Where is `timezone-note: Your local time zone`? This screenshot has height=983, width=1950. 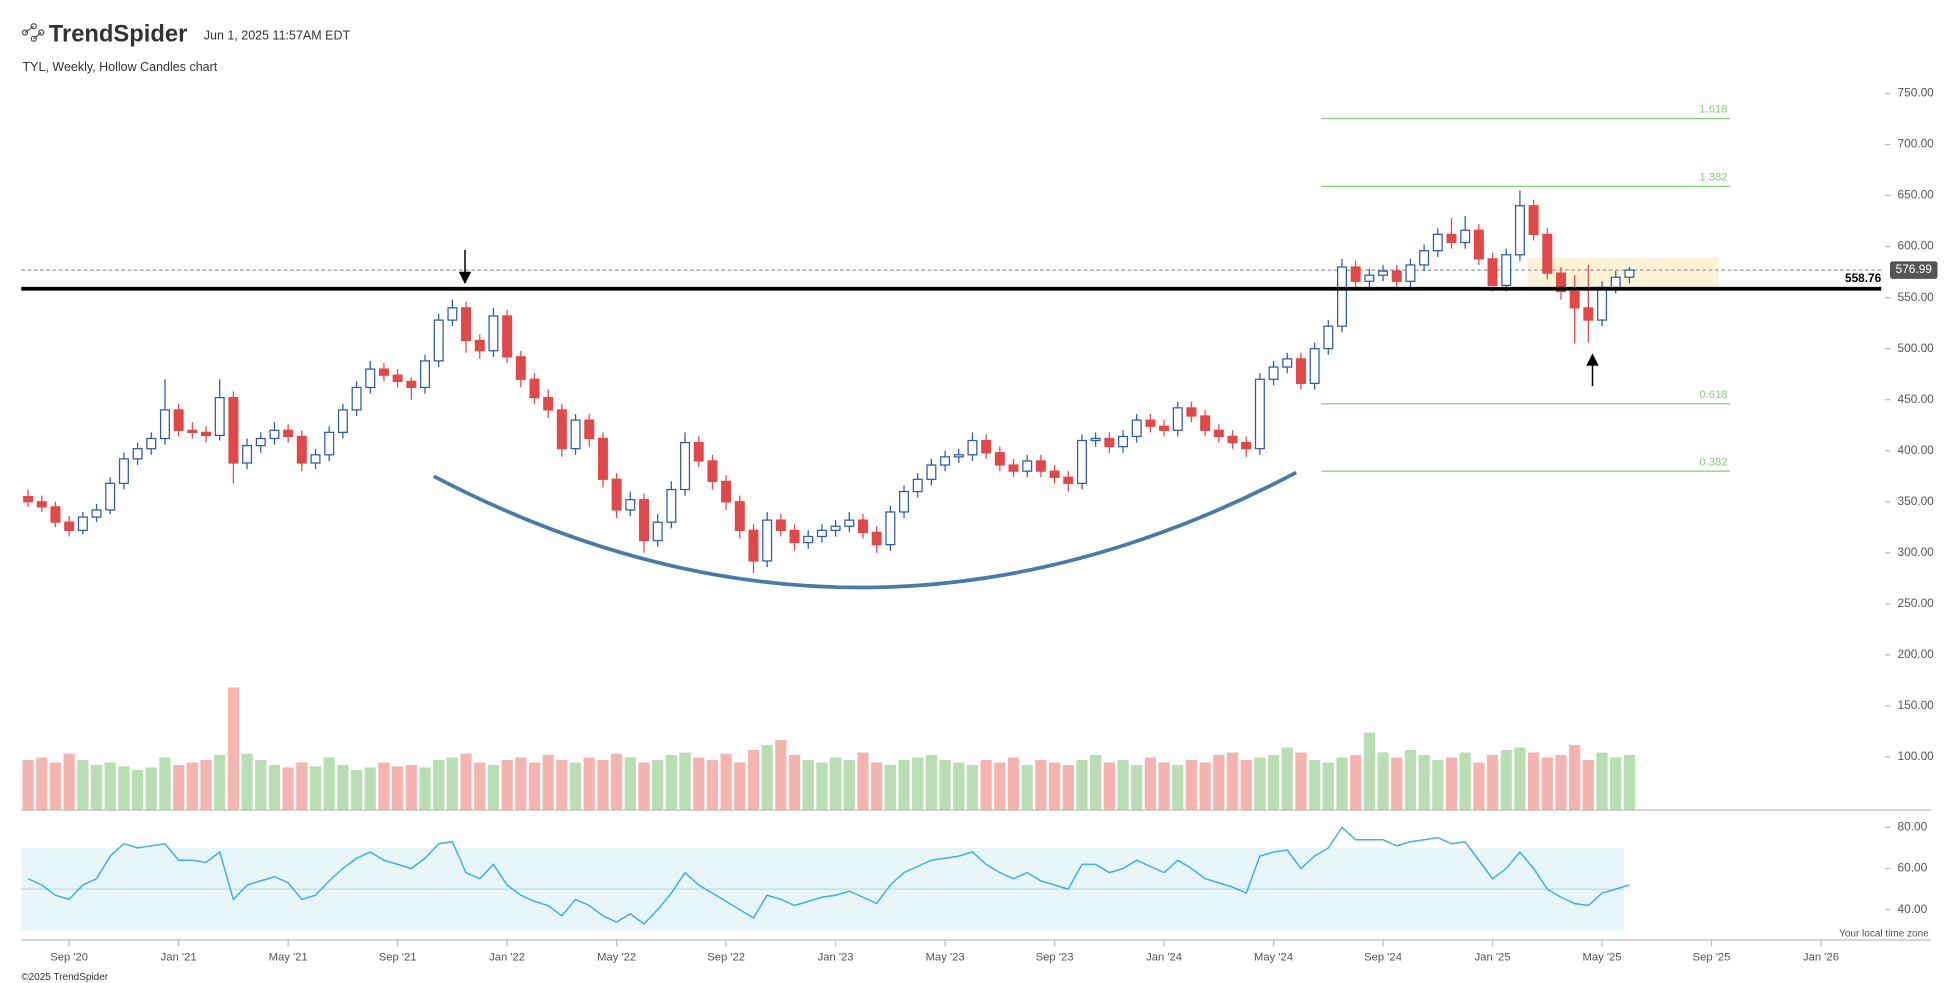
timezone-note: Your local time zone is located at coordinates (1884, 933).